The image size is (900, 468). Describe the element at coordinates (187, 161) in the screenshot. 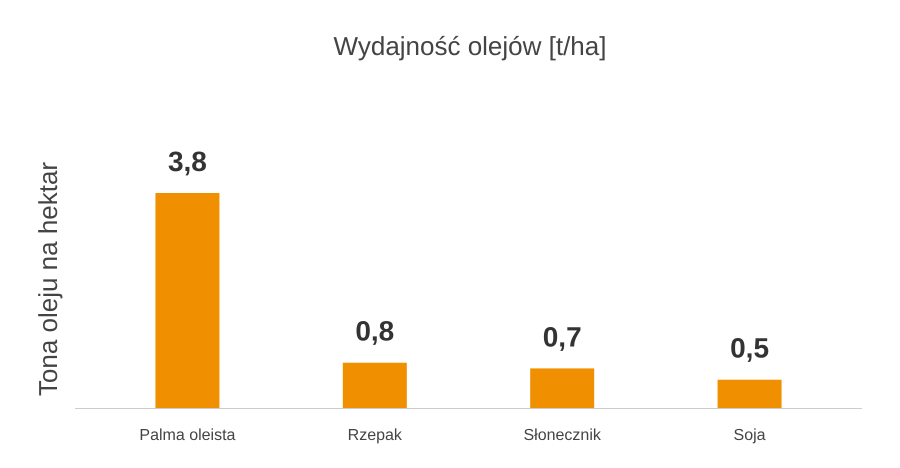

I see `data-label: 3,8` at that location.